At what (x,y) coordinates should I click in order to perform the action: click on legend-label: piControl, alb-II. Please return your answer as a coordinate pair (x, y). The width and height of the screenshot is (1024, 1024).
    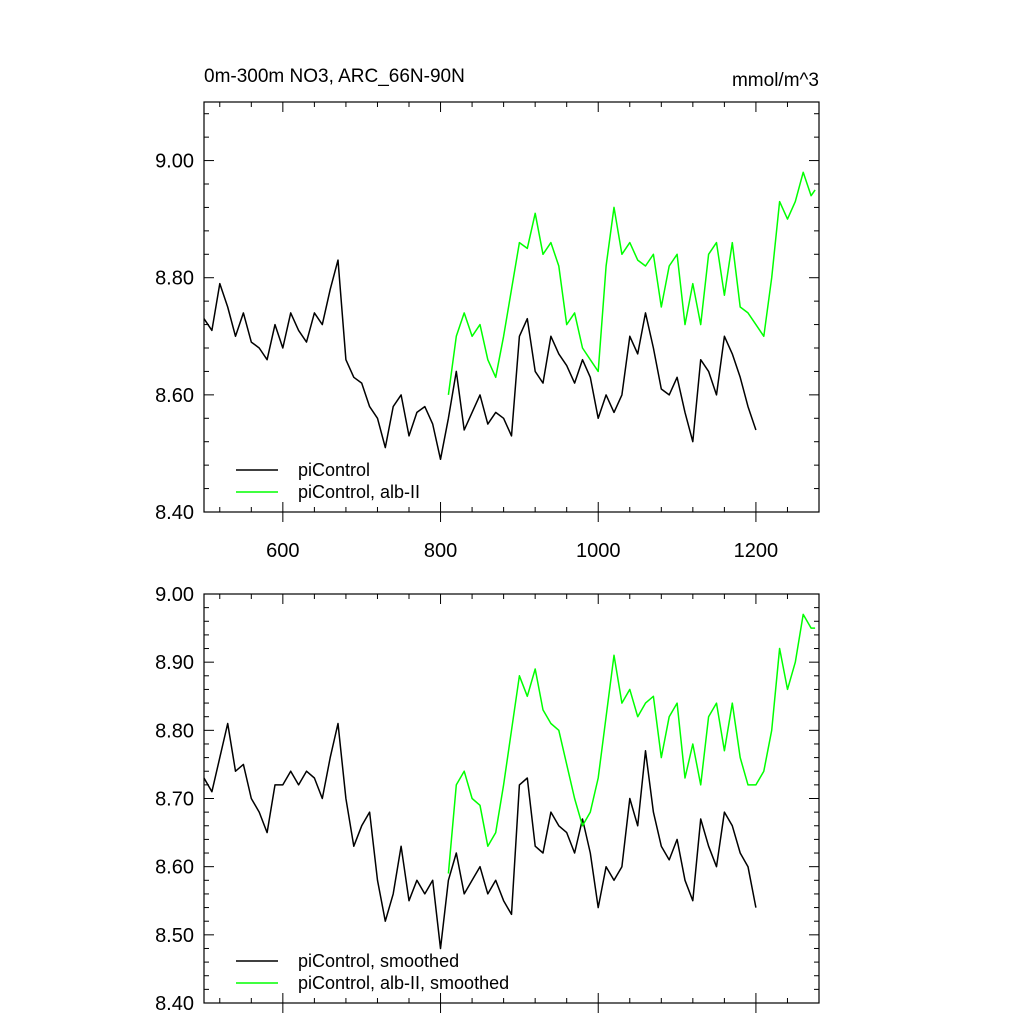
    Looking at the image, I should click on (359, 492).